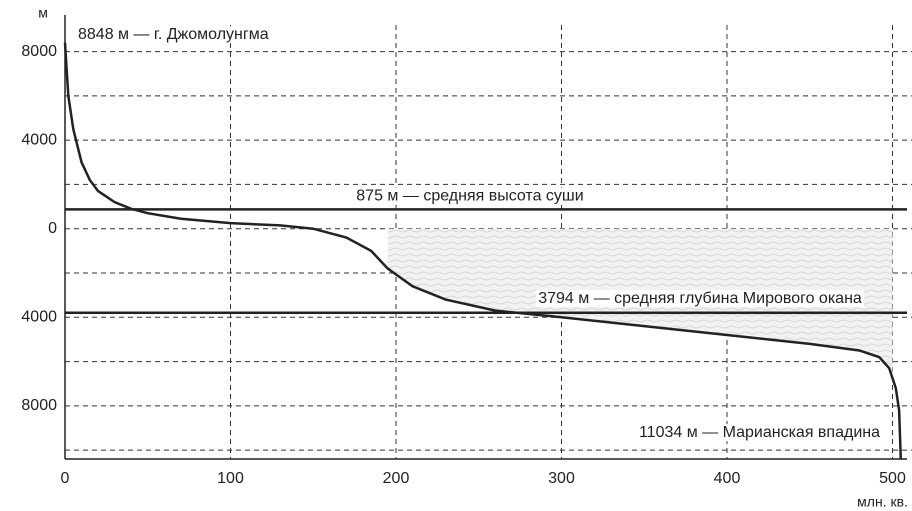 This screenshot has width=912, height=511. What do you see at coordinates (43, 13) in the screenshot?
I see `y-axis-label: м` at bounding box center [43, 13].